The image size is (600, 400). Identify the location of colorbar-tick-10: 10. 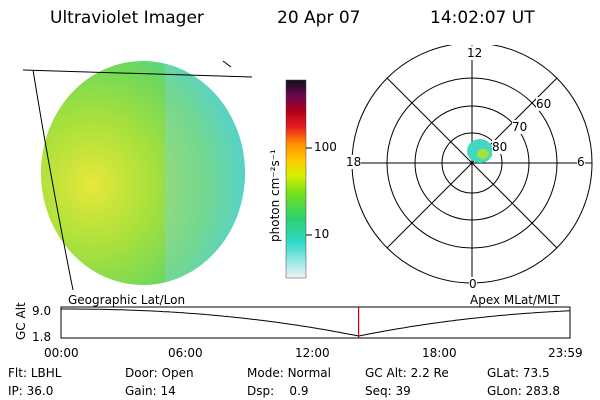
(322, 234).